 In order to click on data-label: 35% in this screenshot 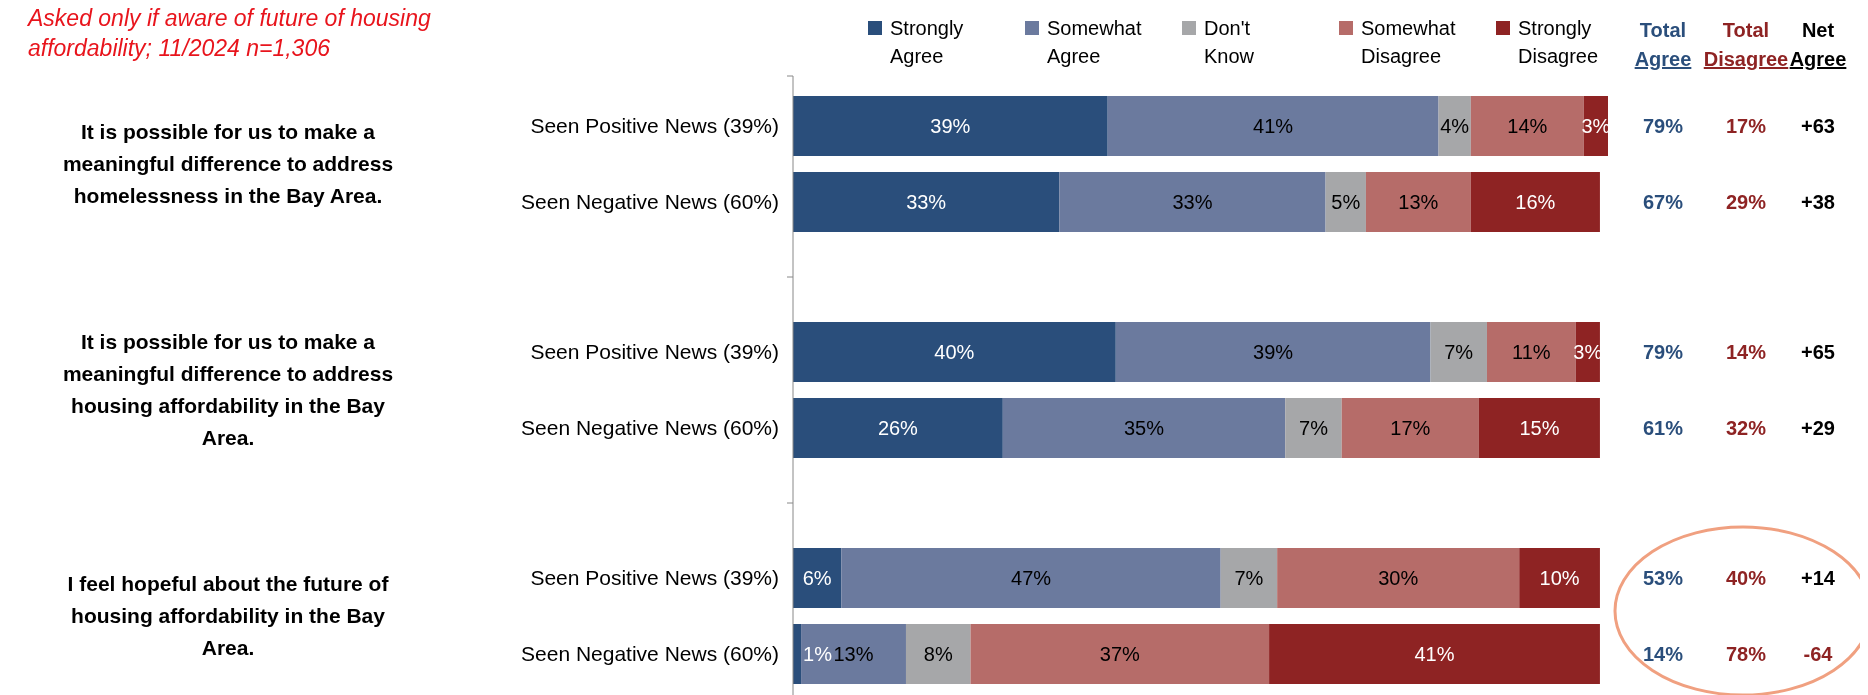, I will do `click(1144, 428)`.